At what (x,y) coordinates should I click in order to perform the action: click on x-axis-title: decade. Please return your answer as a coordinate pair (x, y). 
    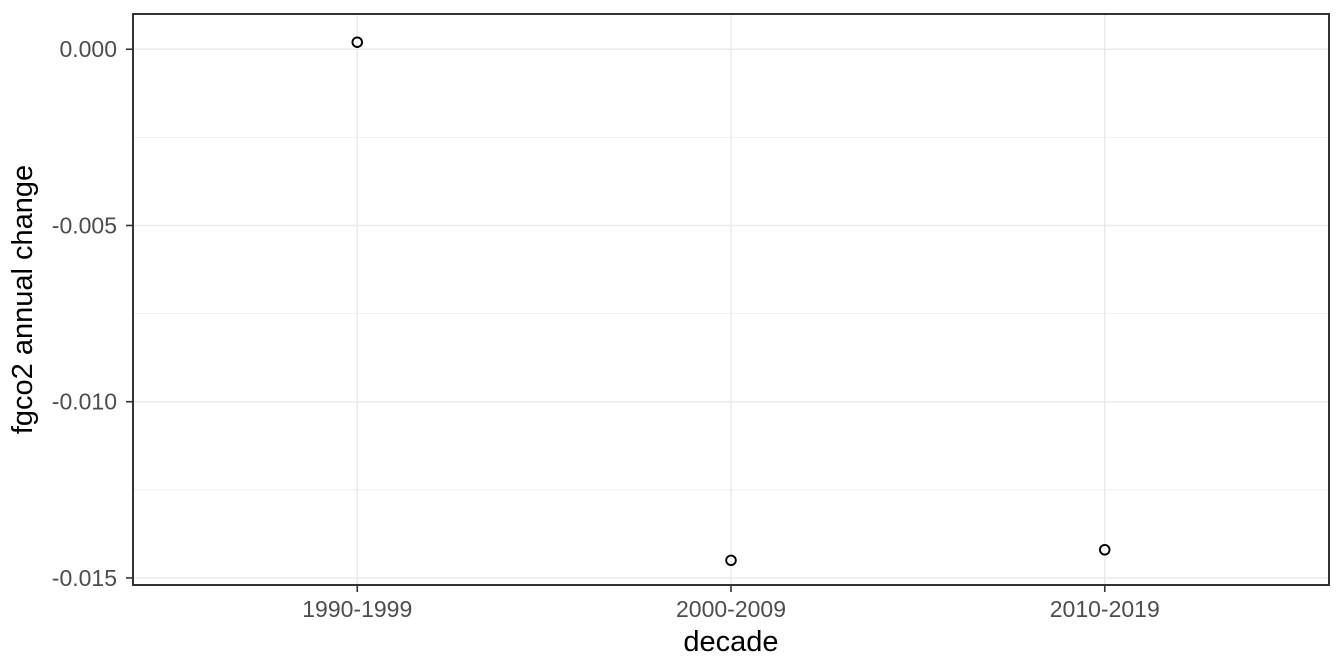
    Looking at the image, I should click on (731, 642).